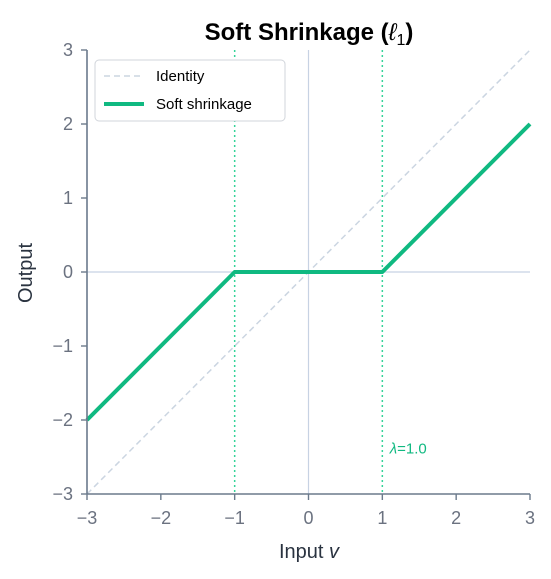 Image resolution: width=551 pixels, height=579 pixels. I want to click on chart-title-ell: ℓ, so click(393, 32).